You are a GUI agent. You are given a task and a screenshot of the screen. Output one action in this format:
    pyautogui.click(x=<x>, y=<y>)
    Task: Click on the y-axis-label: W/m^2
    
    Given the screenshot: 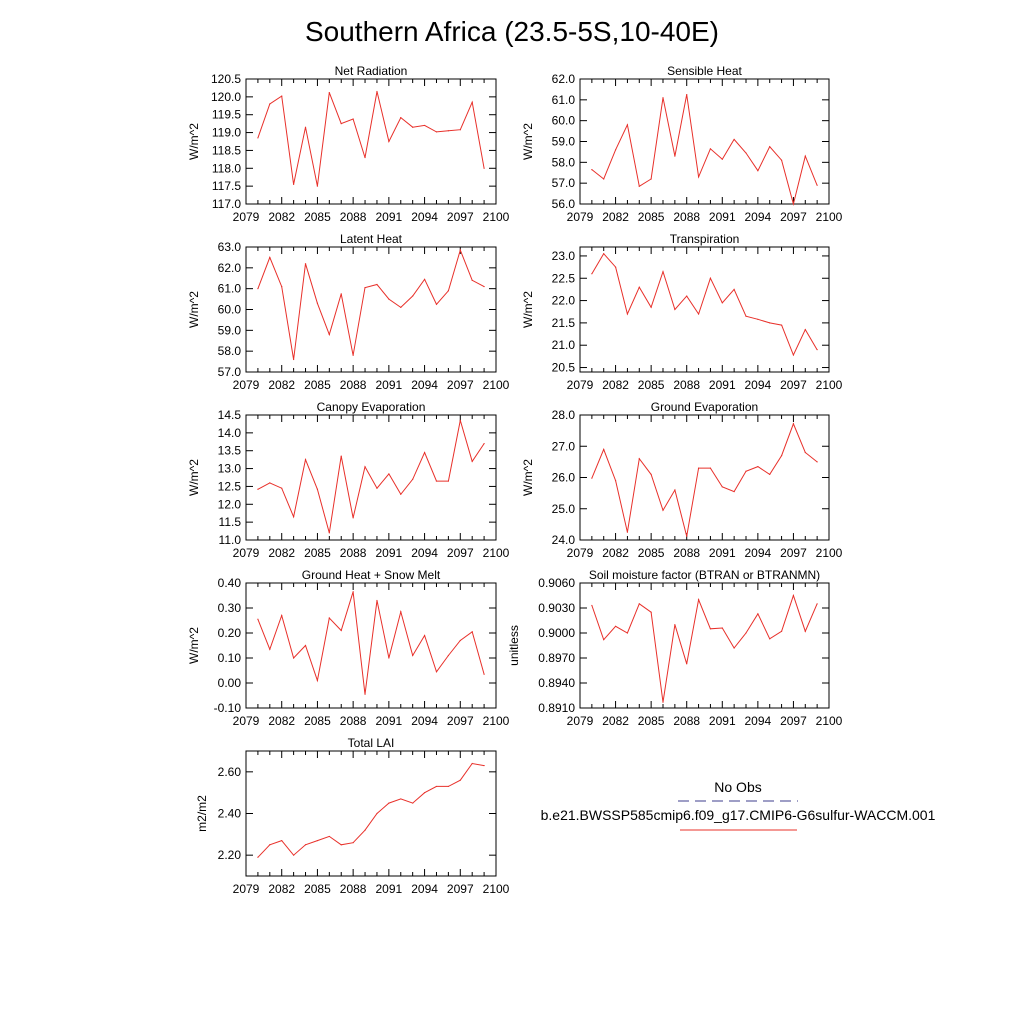 What is the action you would take?
    pyautogui.click(x=528, y=141)
    